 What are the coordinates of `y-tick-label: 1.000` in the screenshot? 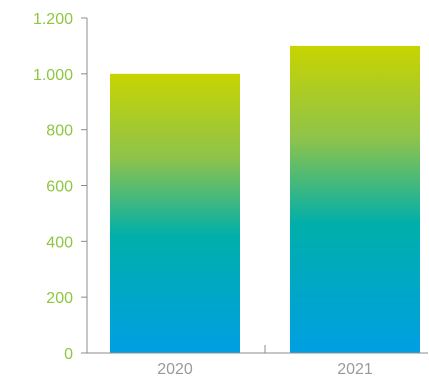 It's located at (53, 75).